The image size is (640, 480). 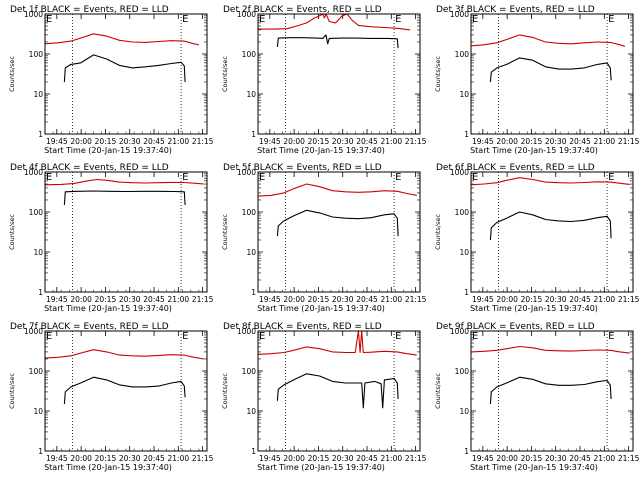 What do you see at coordinates (302, 10) in the screenshot?
I see `panel-title: Det 2f BLACK = Events, RED = LLD` at bounding box center [302, 10].